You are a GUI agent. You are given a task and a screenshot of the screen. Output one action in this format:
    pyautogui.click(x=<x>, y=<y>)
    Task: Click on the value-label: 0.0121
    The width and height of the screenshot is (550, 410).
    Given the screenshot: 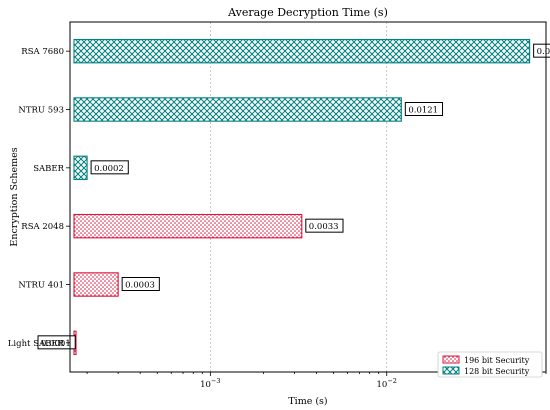 What is the action you would take?
    pyautogui.click(x=423, y=111)
    